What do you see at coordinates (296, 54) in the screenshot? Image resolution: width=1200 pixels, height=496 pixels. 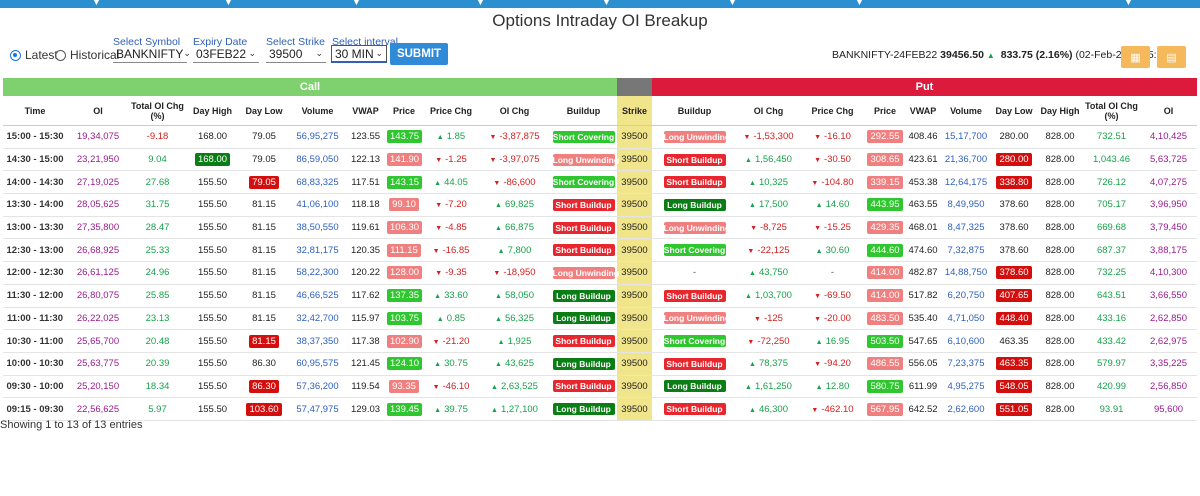 I see `strike-select: 39500 ⌄` at bounding box center [296, 54].